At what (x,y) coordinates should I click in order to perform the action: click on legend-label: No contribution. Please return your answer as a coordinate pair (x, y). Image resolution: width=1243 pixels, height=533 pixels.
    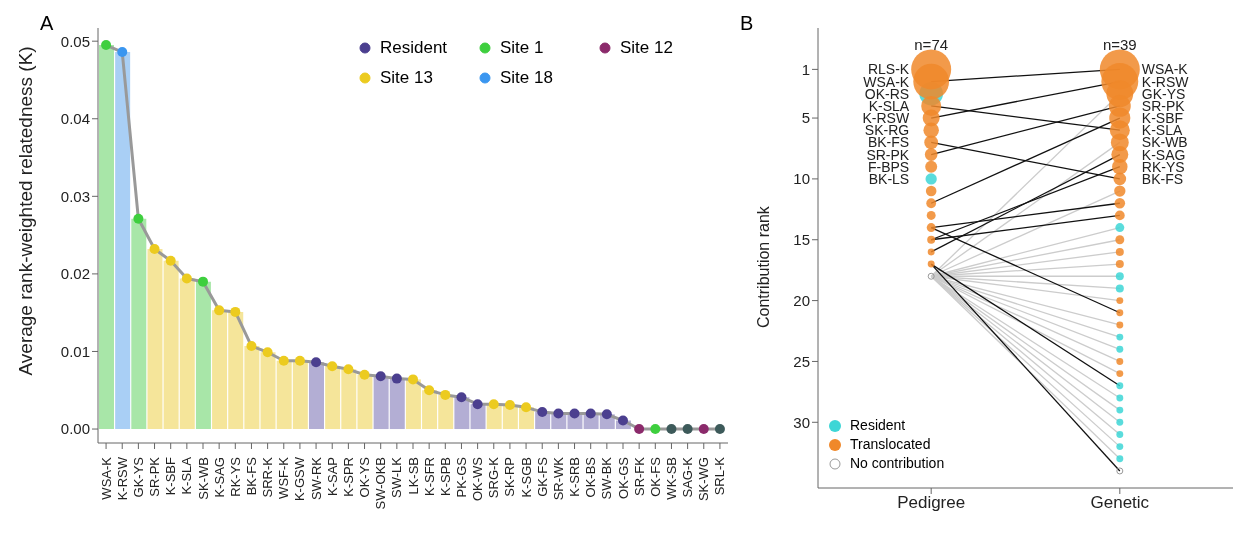
    Looking at the image, I should click on (897, 463).